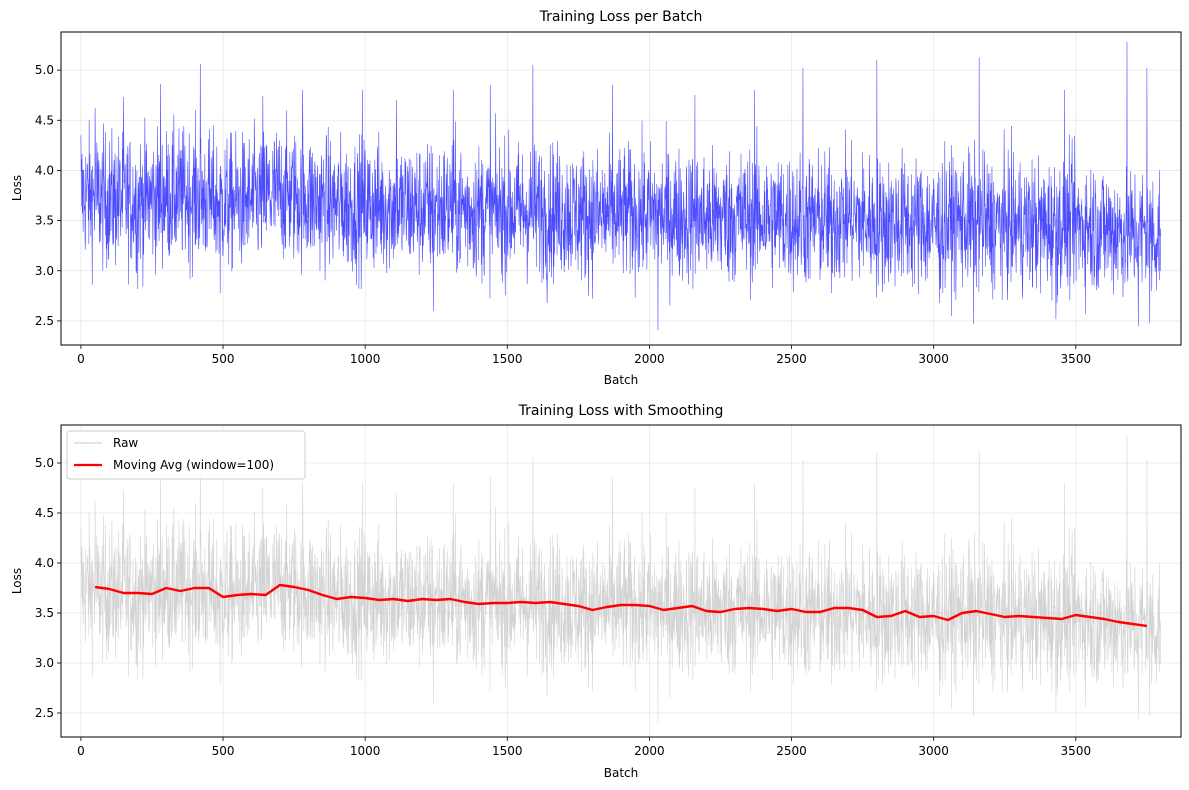 This screenshot has width=1189, height=790. I want to click on legend-box, so click(186, 455).